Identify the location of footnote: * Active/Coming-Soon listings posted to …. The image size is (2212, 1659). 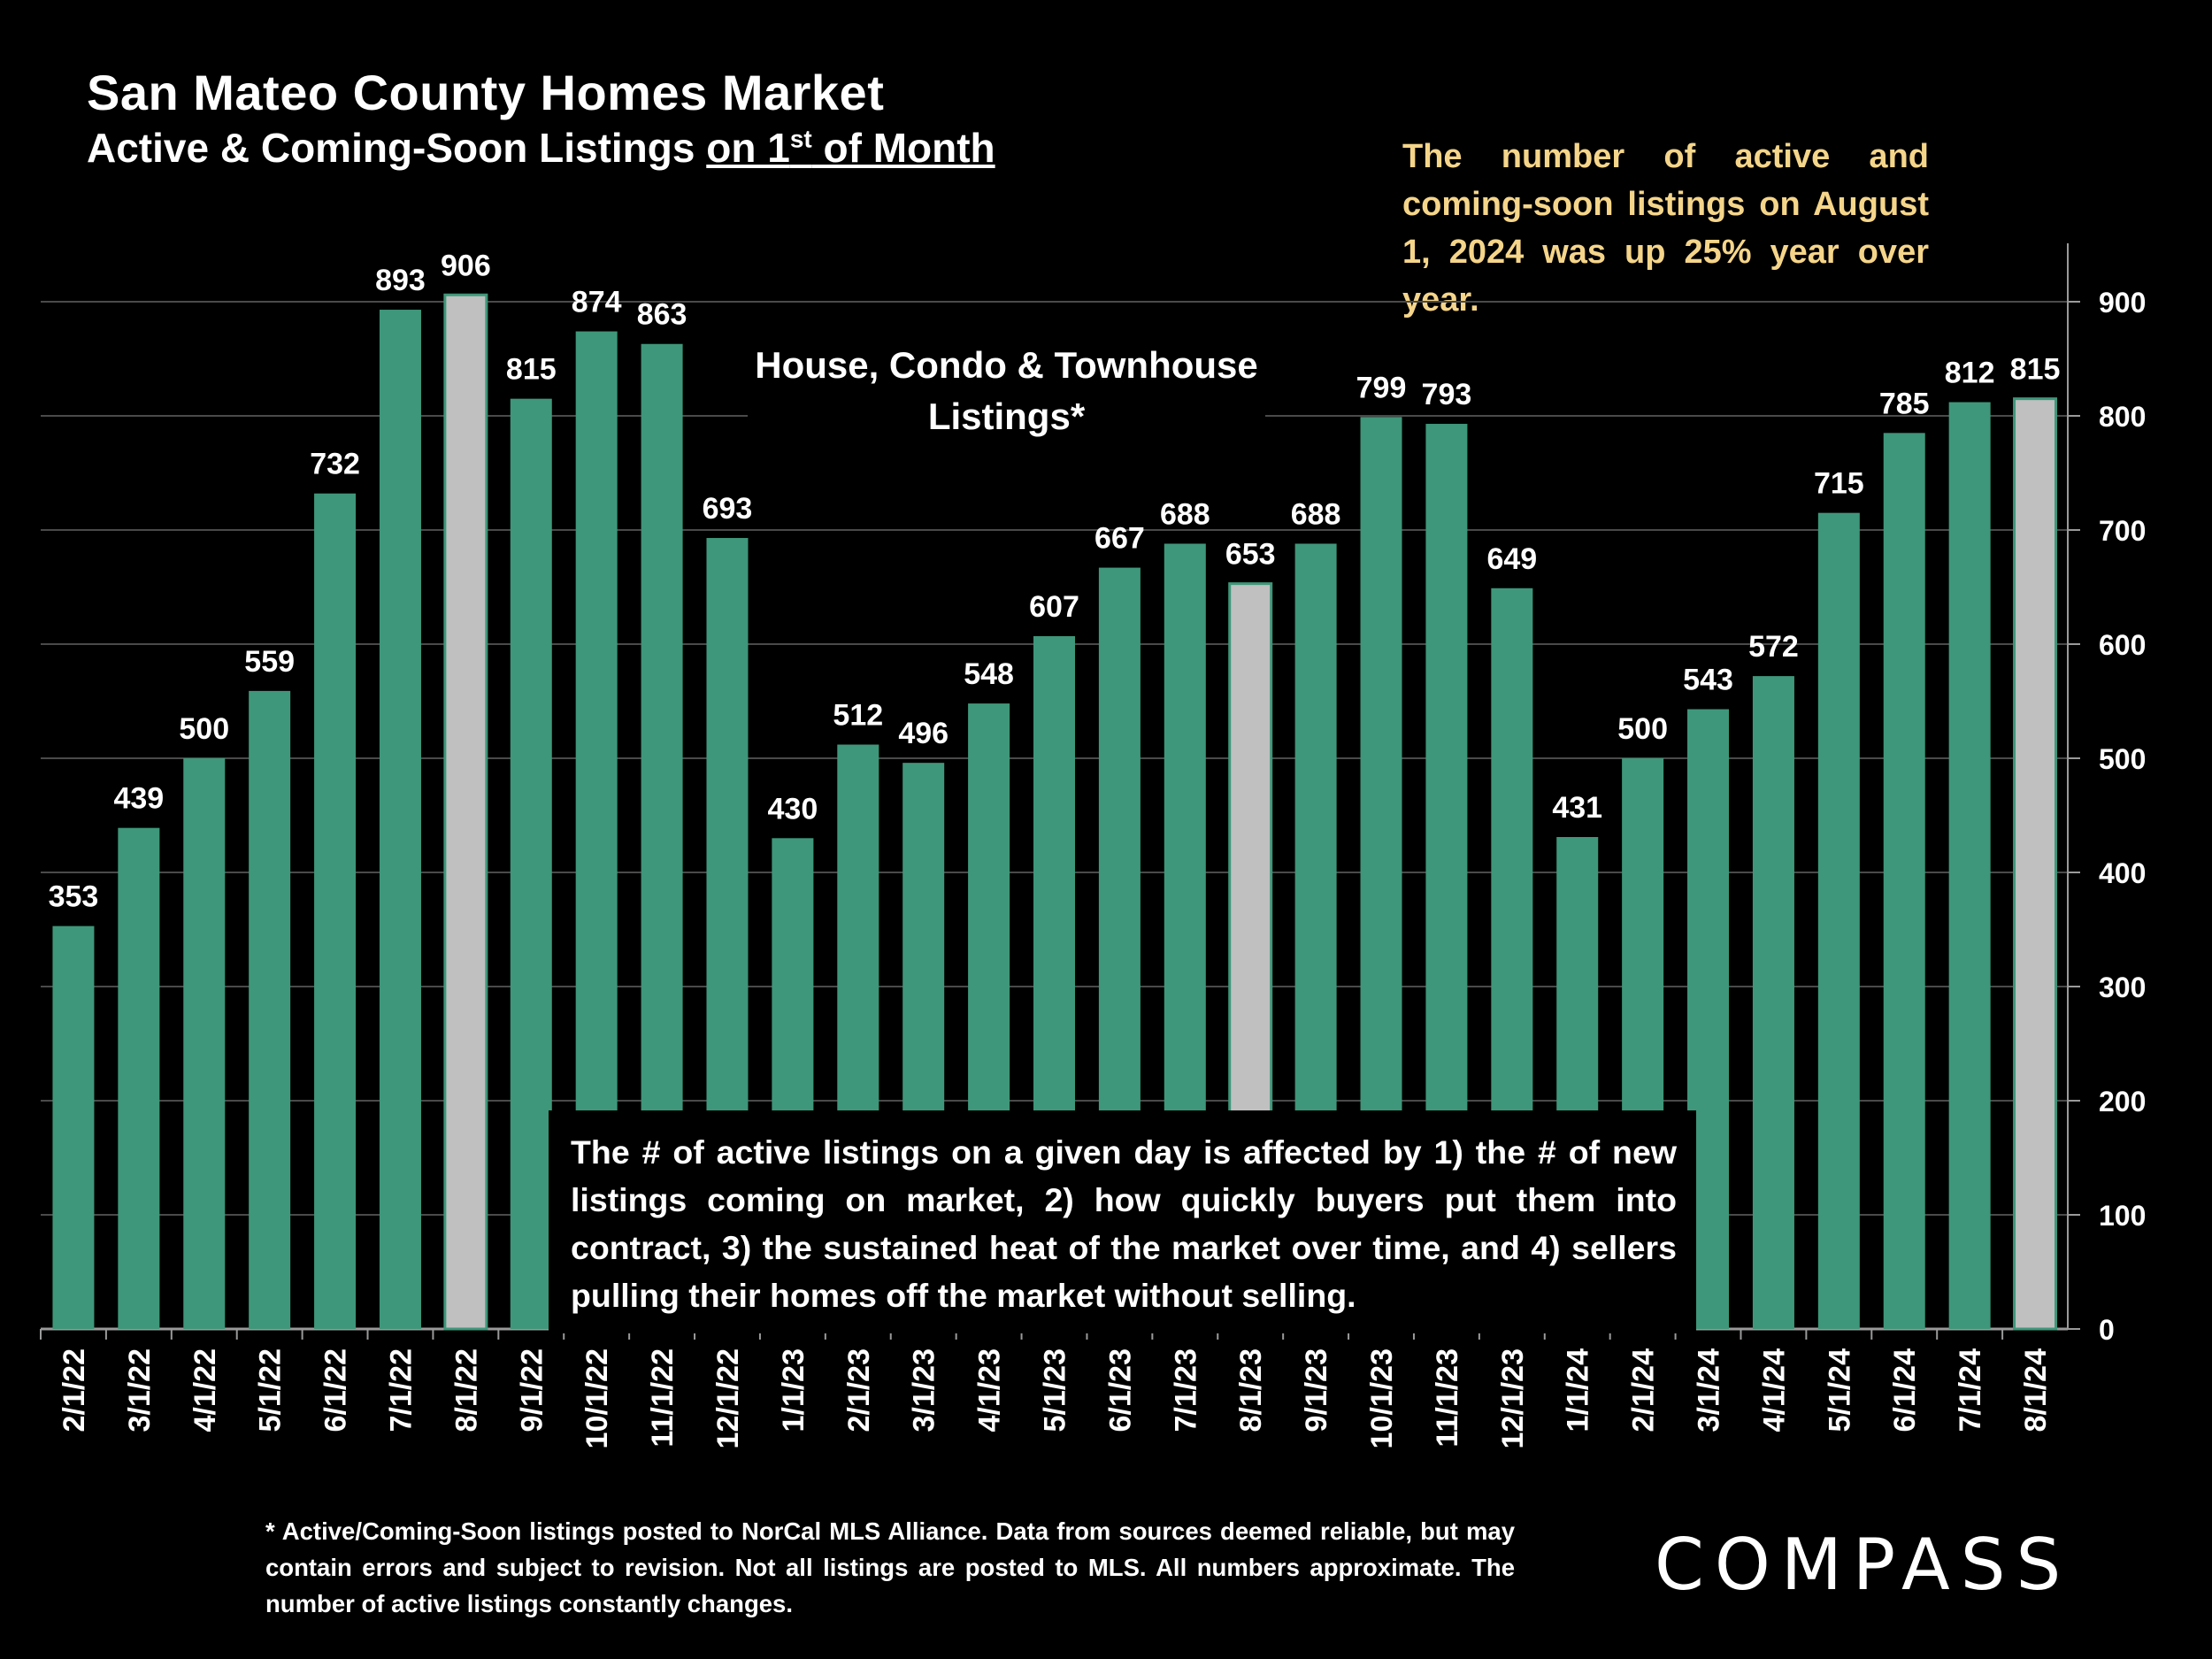
(890, 1567).